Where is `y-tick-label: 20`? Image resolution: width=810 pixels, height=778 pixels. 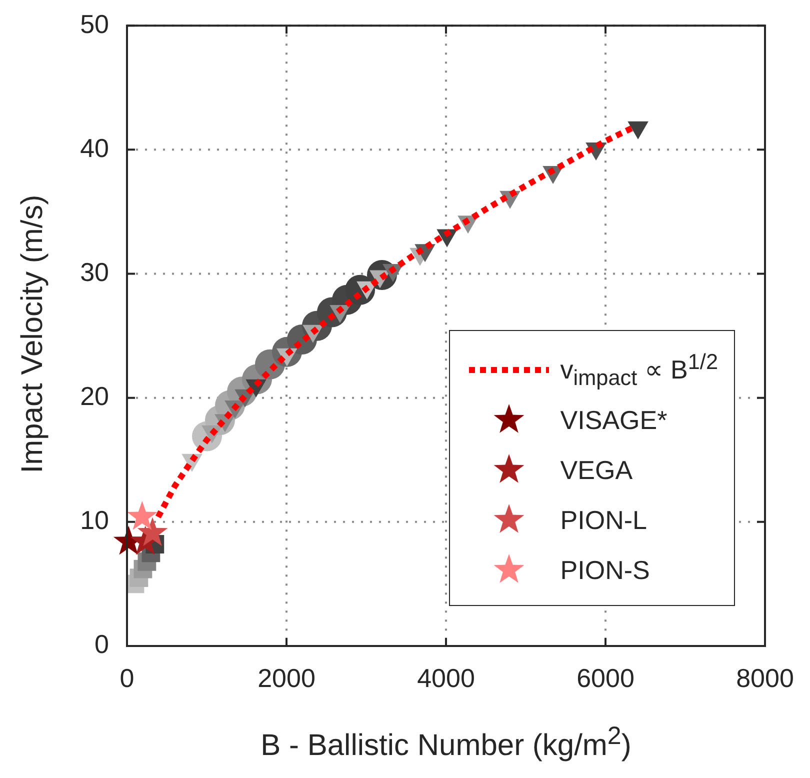 y-tick-label: 20 is located at coordinates (94, 396).